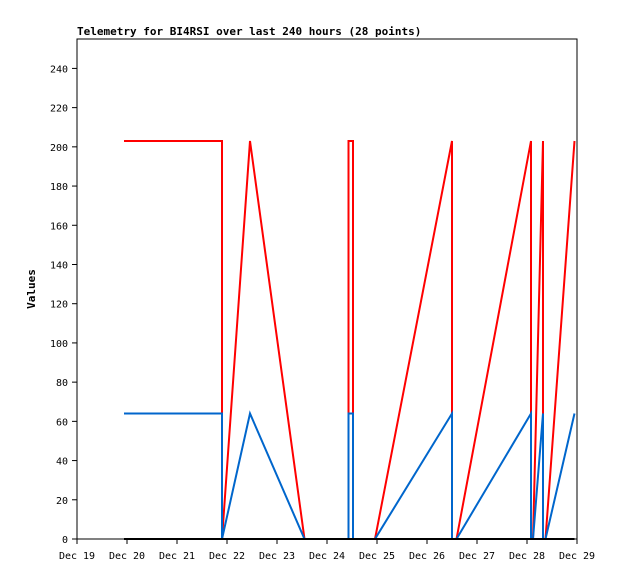 The height and width of the screenshot is (579, 618). I want to click on x-tick-label: Dec 19, so click(77, 556).